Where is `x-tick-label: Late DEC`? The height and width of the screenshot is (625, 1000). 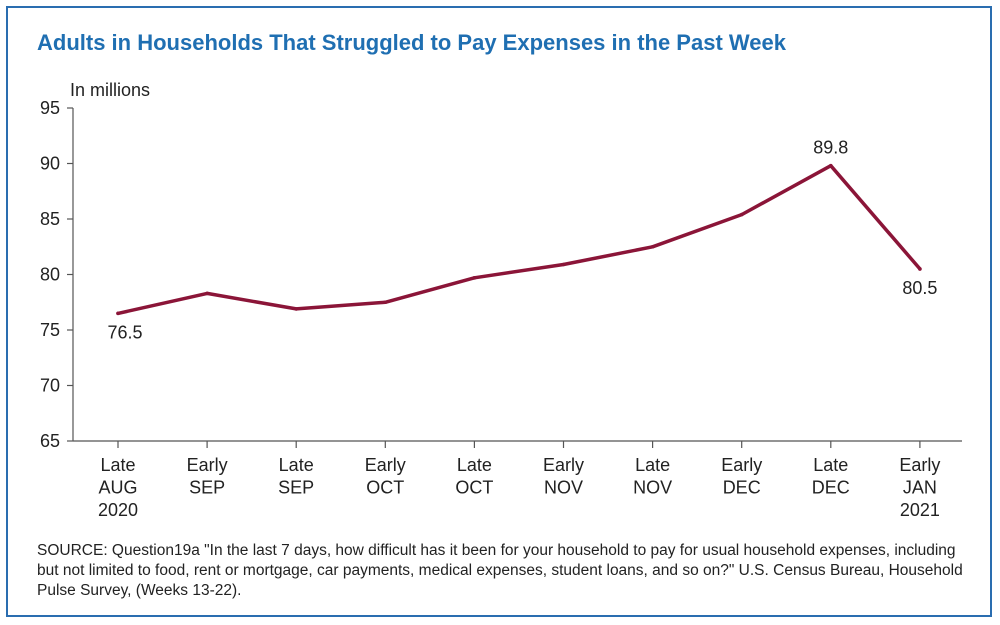
x-tick-label: Late DEC is located at coordinates (831, 476).